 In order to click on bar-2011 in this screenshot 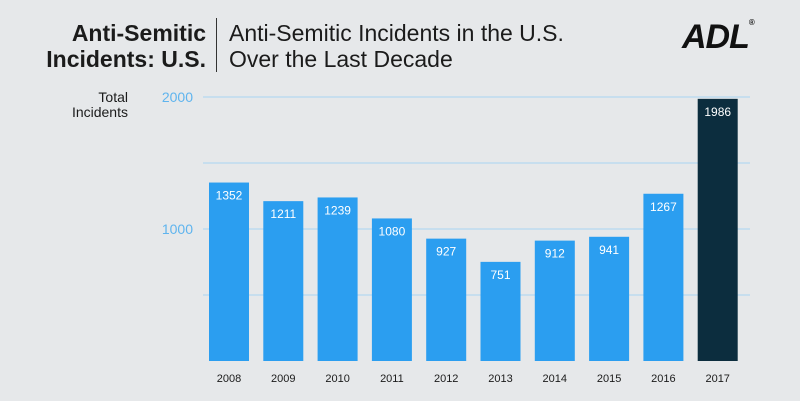, I will do `click(391, 289)`.